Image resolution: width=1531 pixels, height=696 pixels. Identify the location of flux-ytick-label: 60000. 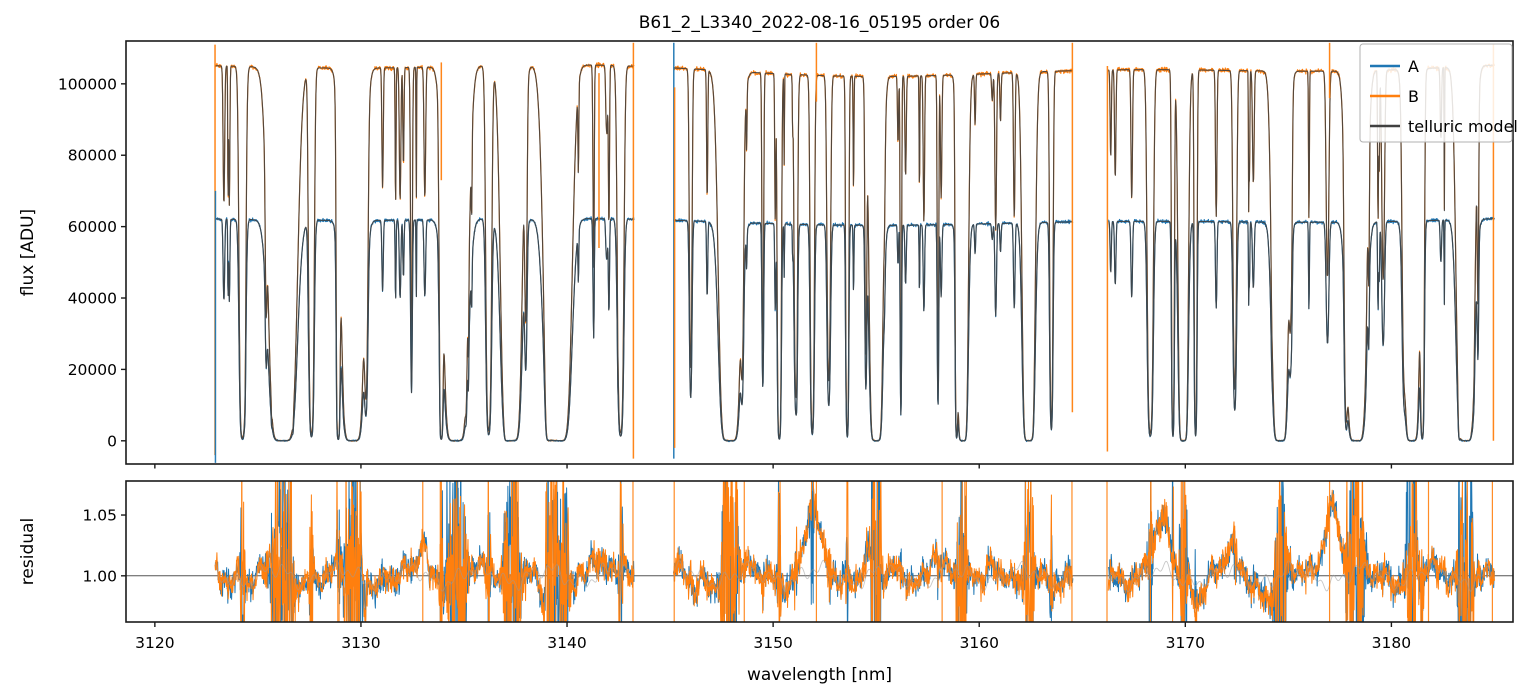
(92, 227).